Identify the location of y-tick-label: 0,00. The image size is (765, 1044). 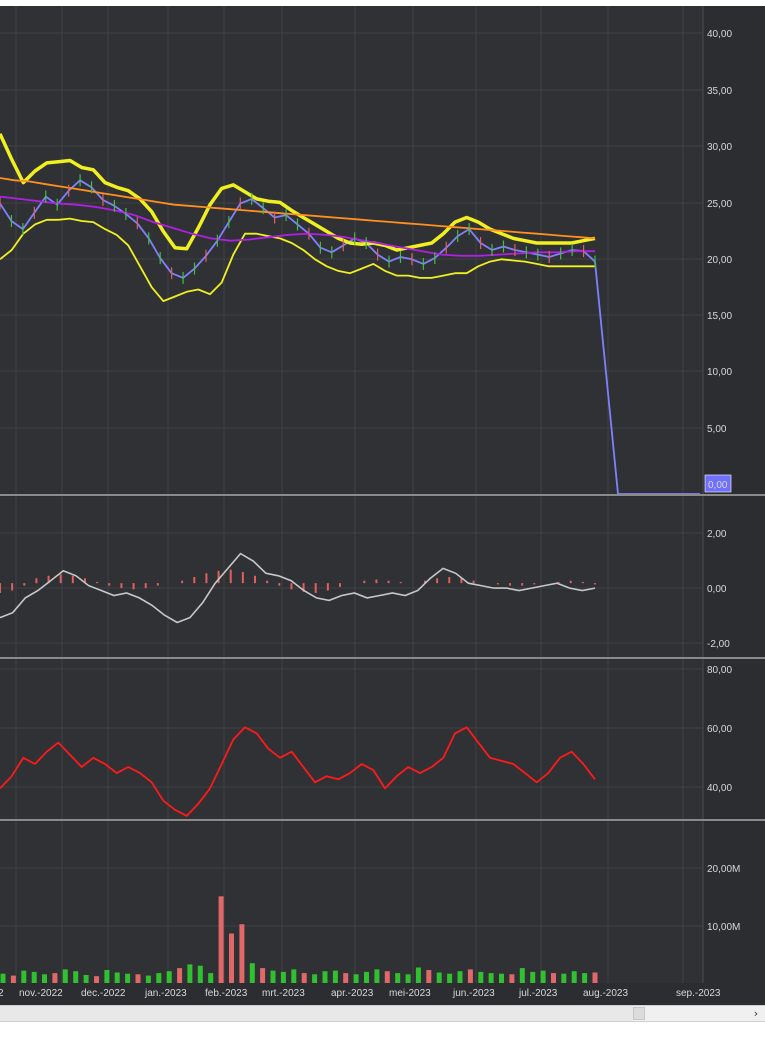
(717, 589).